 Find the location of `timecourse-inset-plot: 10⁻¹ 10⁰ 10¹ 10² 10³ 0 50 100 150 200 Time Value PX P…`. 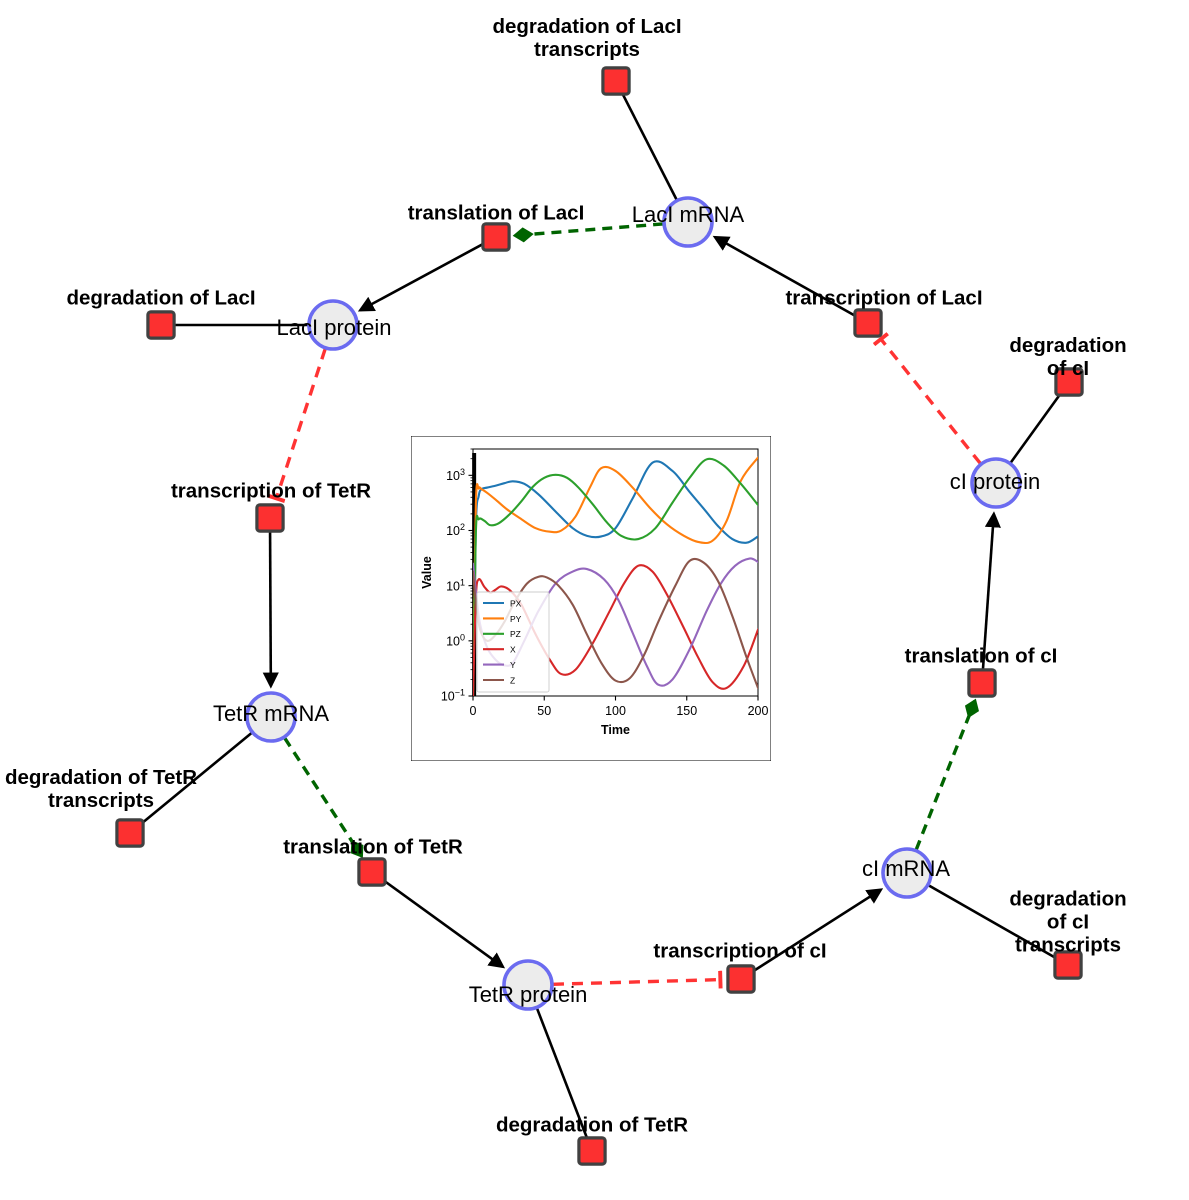

timecourse-inset-plot: 10⁻¹ 10⁰ 10¹ 10² 10³ 0 50 100 150 200 Time Value PX P… is located at coordinates (591, 598).